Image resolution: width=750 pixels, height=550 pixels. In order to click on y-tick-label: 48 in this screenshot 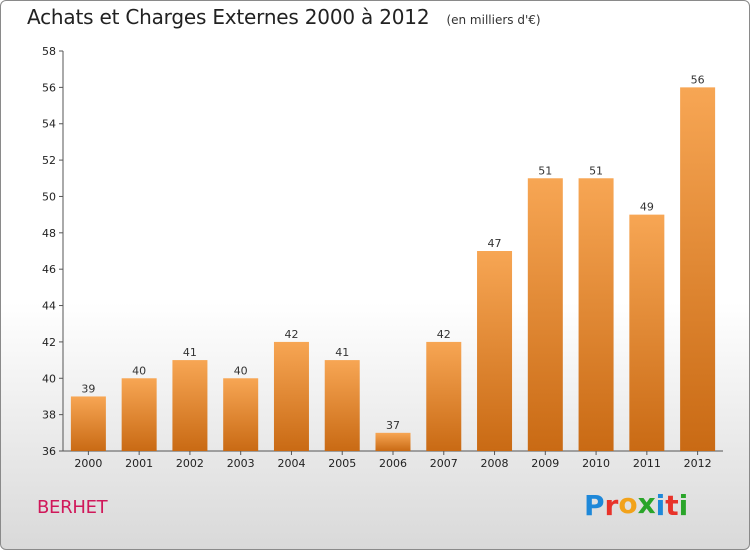, I will do `click(49, 233)`.